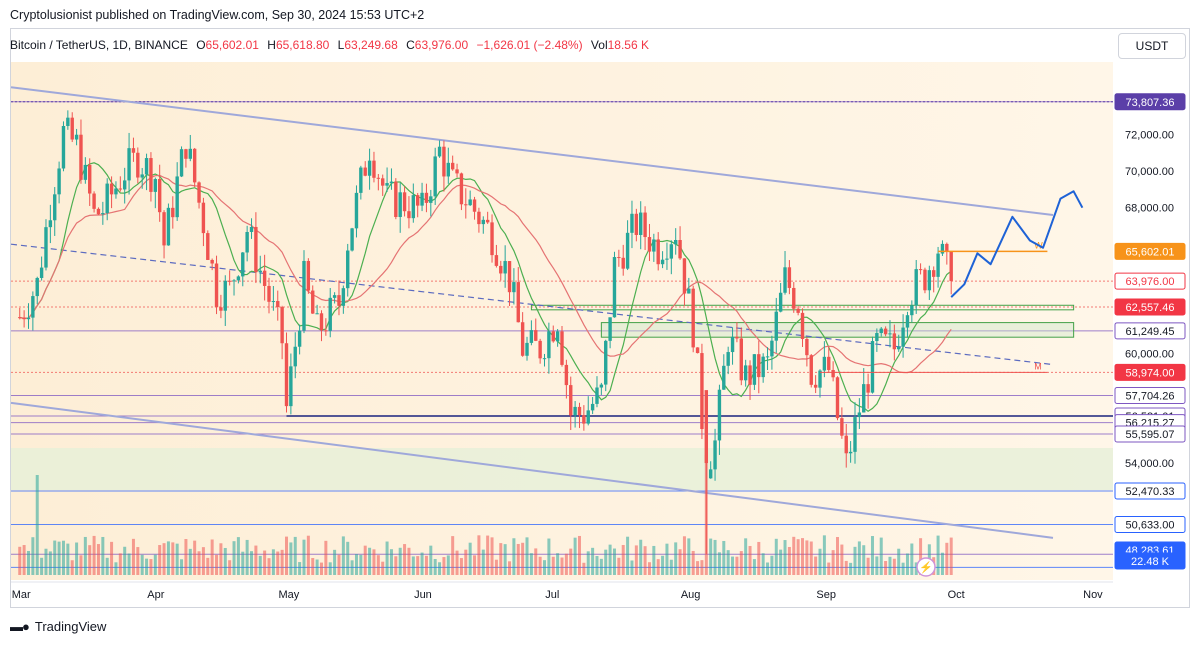 The height and width of the screenshot is (645, 1200). What do you see at coordinates (289, 595) in the screenshot?
I see `x-tick-label: May` at bounding box center [289, 595].